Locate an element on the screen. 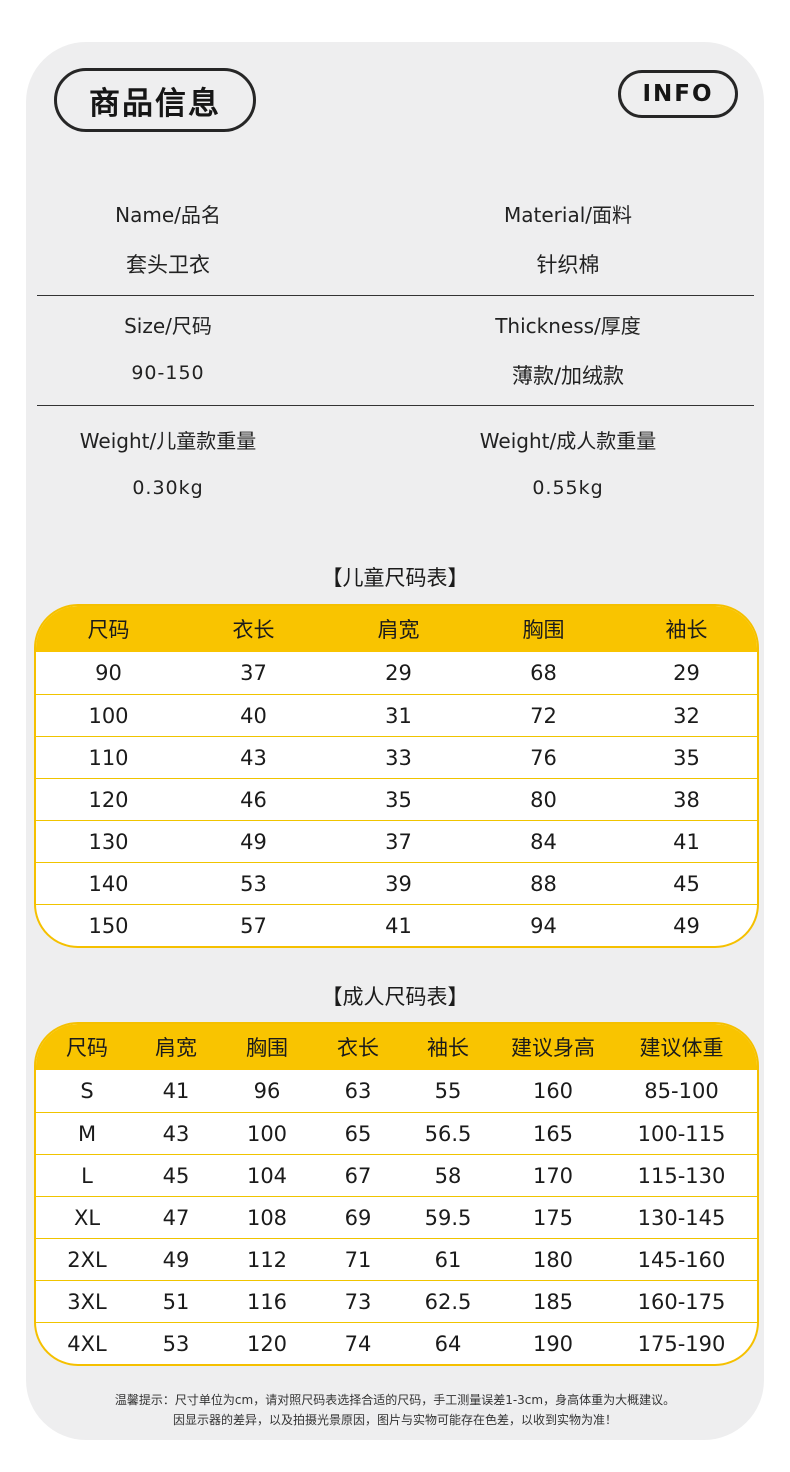 This screenshot has height=1472, width=790. table-cell: 64 is located at coordinates (448, 1343).